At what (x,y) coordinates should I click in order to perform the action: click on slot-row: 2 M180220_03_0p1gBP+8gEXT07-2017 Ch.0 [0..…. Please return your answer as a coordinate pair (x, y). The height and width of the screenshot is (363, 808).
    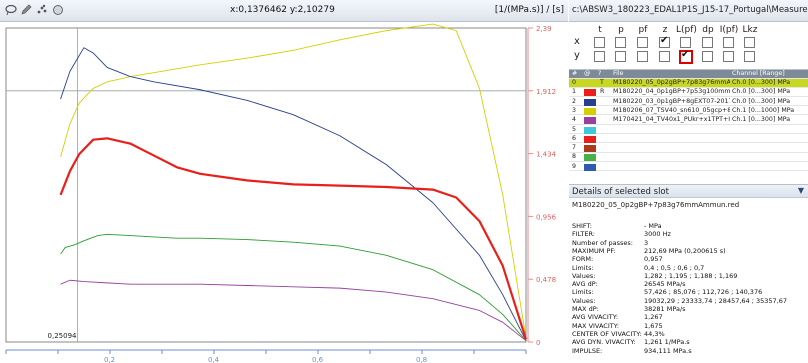
    Looking at the image, I should click on (688, 102).